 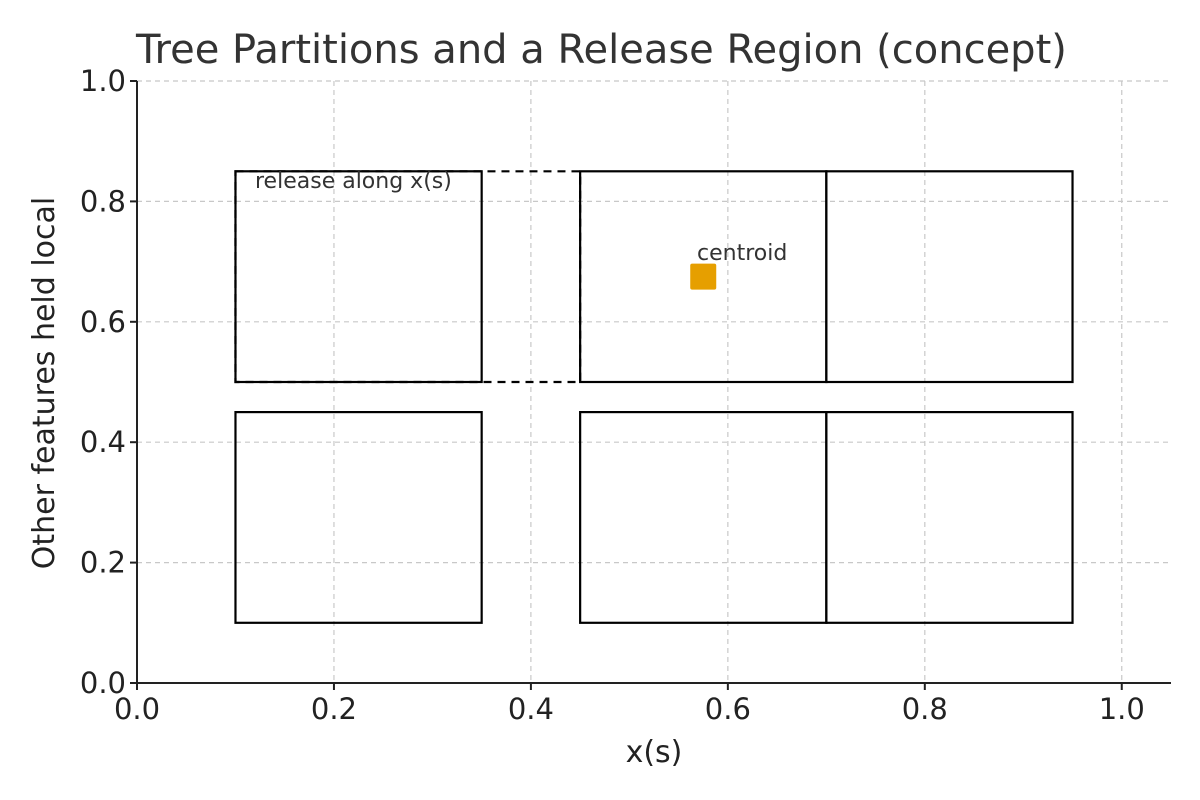 What do you see at coordinates (103, 683) in the screenshot?
I see `y-tick-label: 0.0` at bounding box center [103, 683].